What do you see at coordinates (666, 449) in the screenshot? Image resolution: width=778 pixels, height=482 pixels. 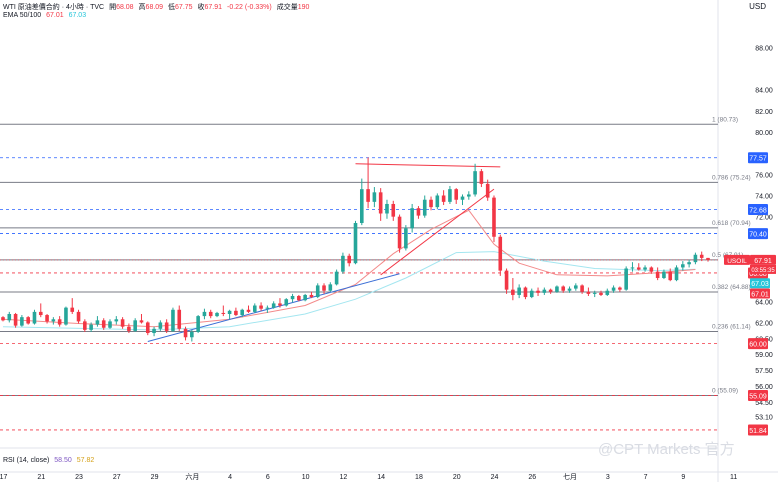 I see `watermark: @CPT Markets 官方` at bounding box center [666, 449].